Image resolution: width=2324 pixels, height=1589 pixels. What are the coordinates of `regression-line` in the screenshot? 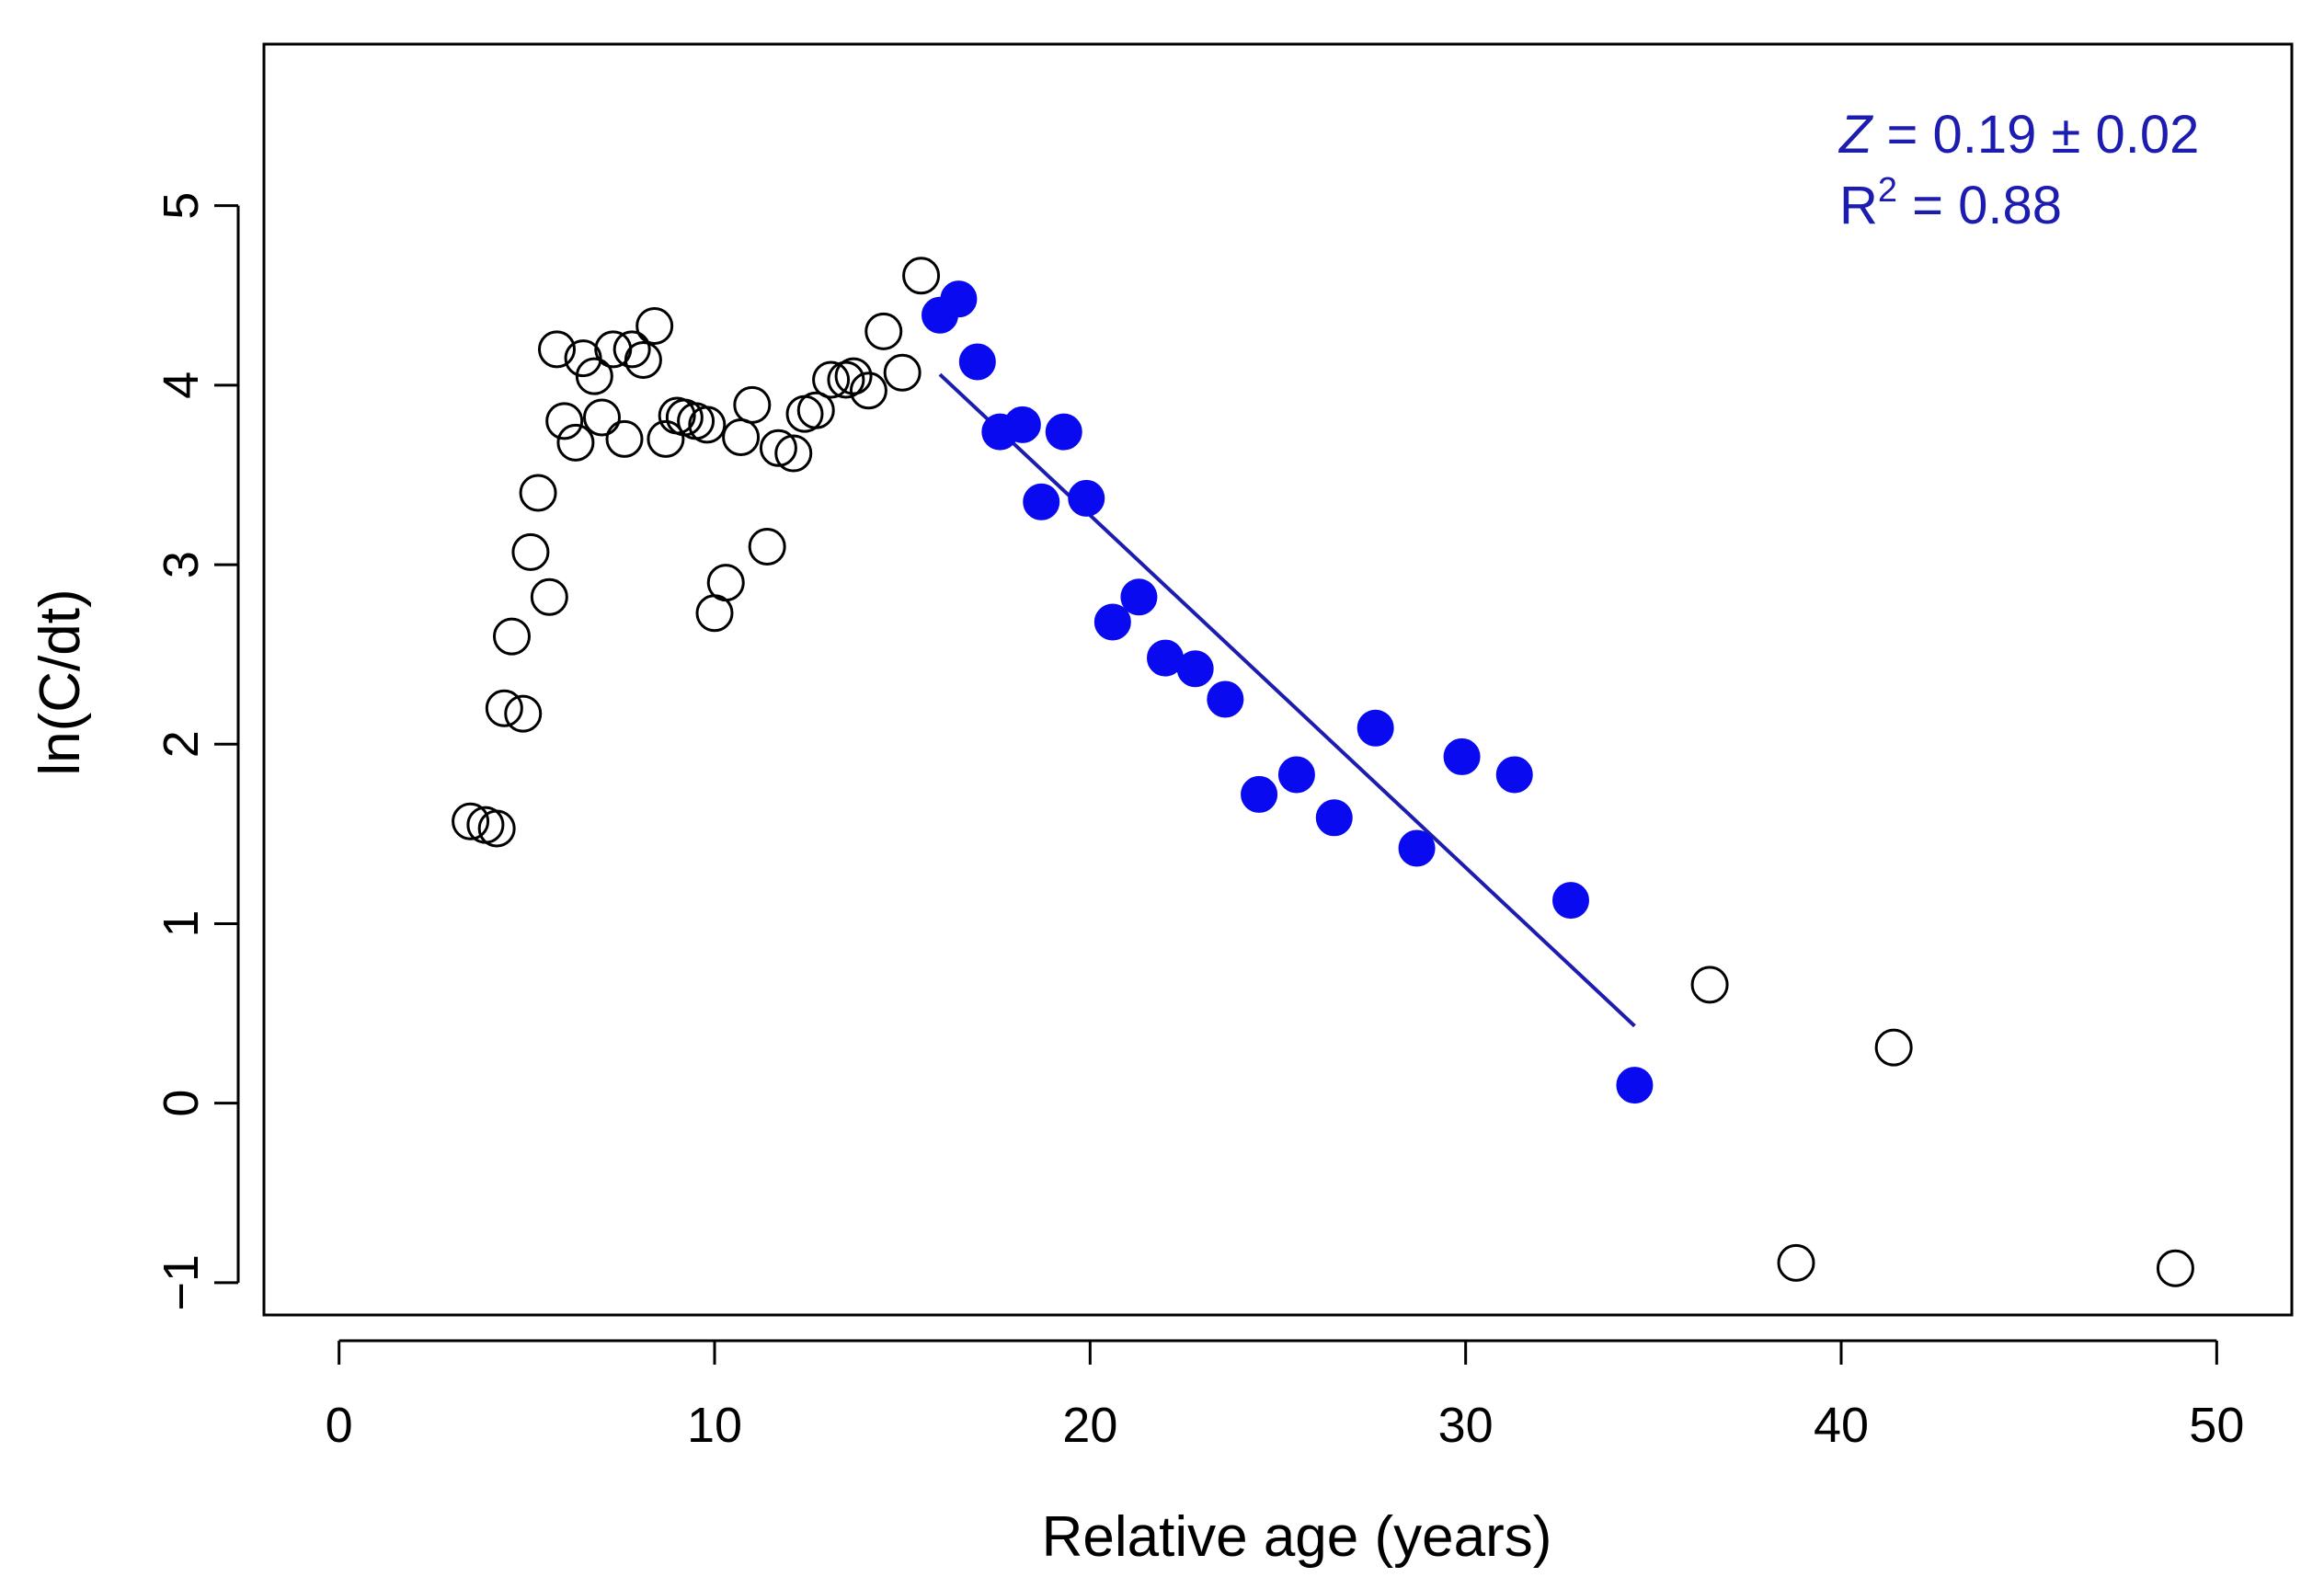 It's located at (1287, 700).